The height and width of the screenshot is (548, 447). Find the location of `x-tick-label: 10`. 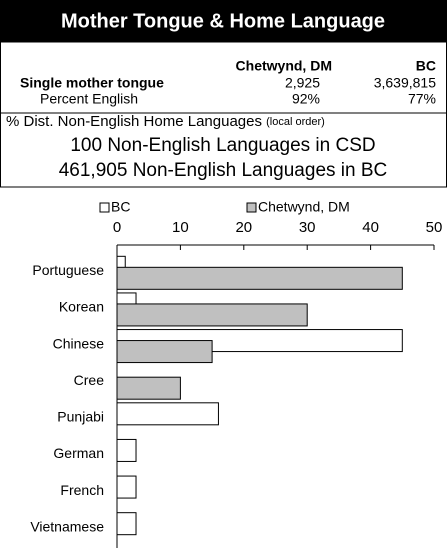

x-tick-label: 10 is located at coordinates (180, 227).